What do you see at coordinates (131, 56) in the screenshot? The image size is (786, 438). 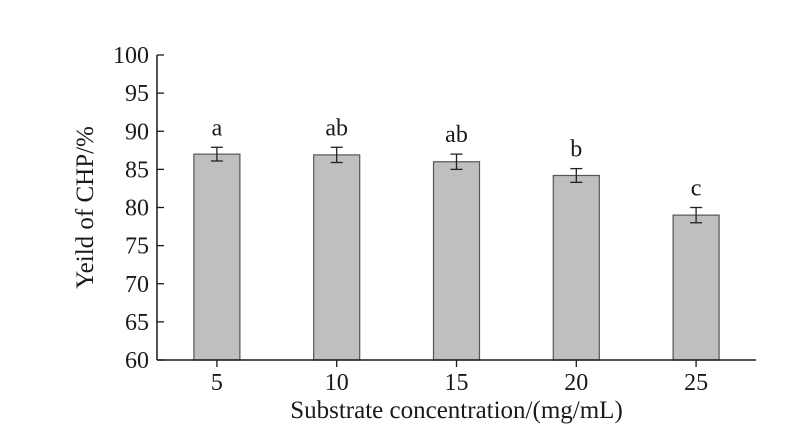 I see `y-tick-label-100: 100` at bounding box center [131, 56].